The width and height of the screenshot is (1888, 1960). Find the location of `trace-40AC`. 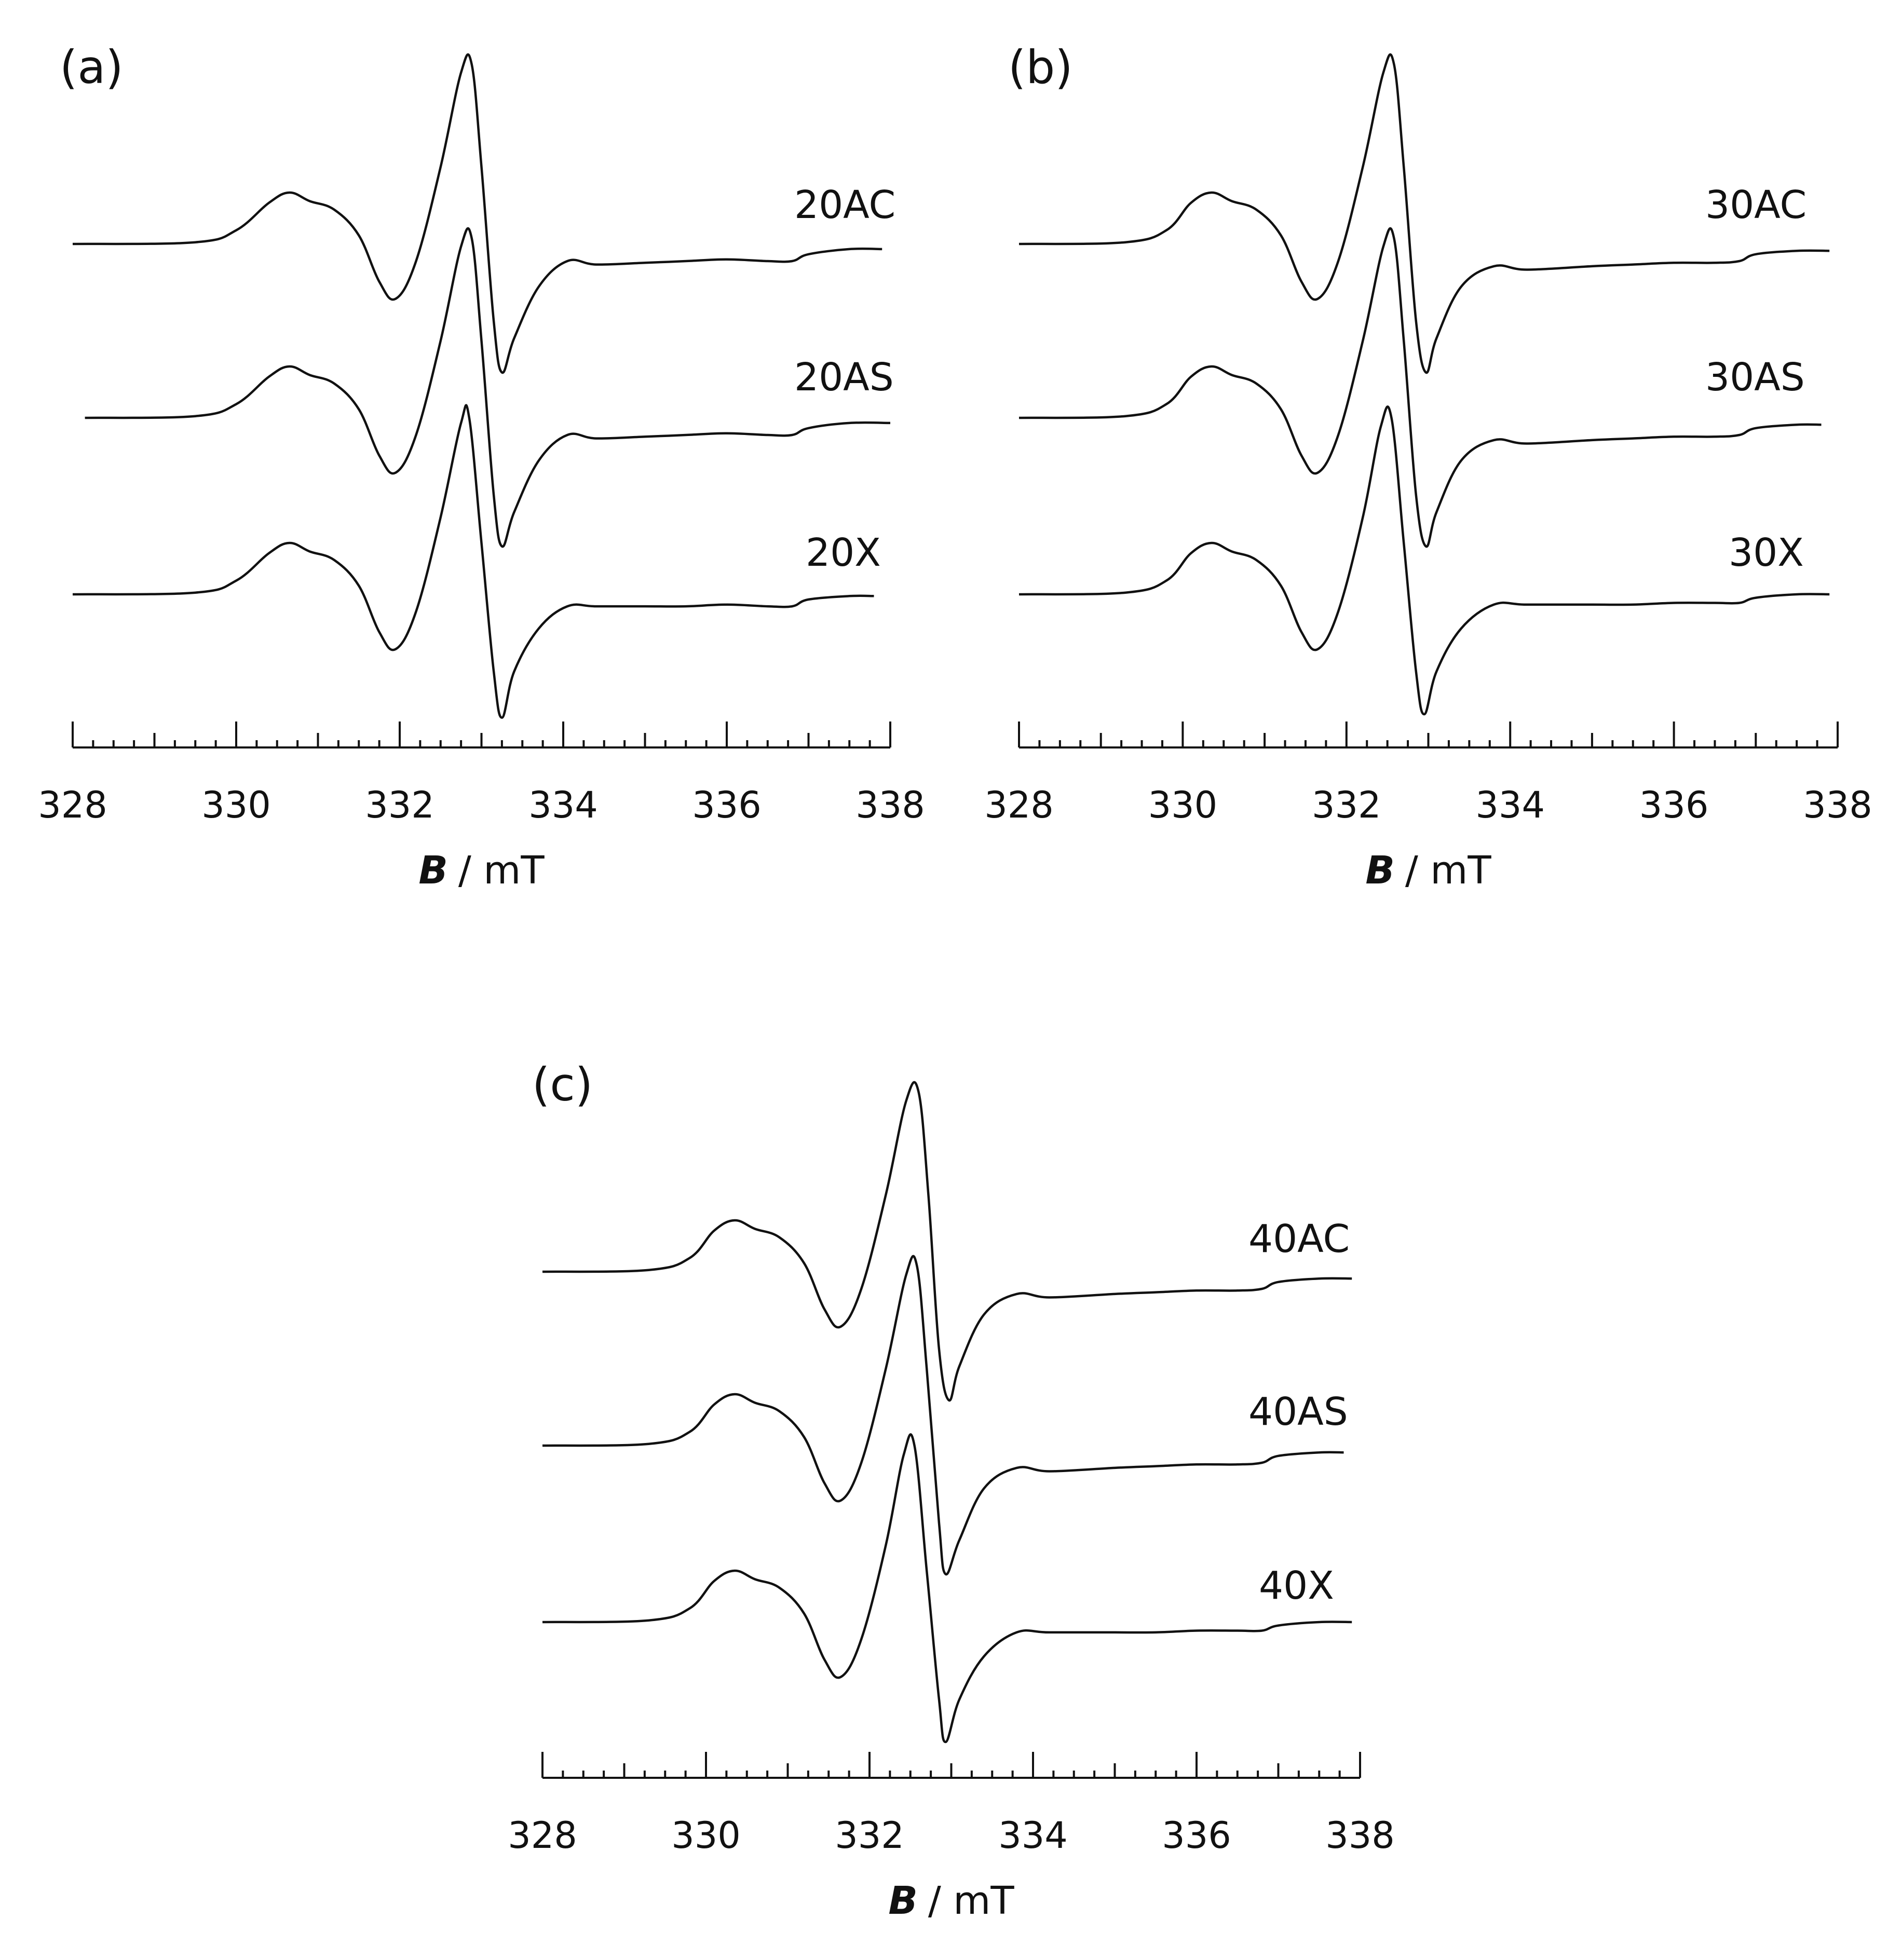

trace-40AC is located at coordinates (947, 1241).